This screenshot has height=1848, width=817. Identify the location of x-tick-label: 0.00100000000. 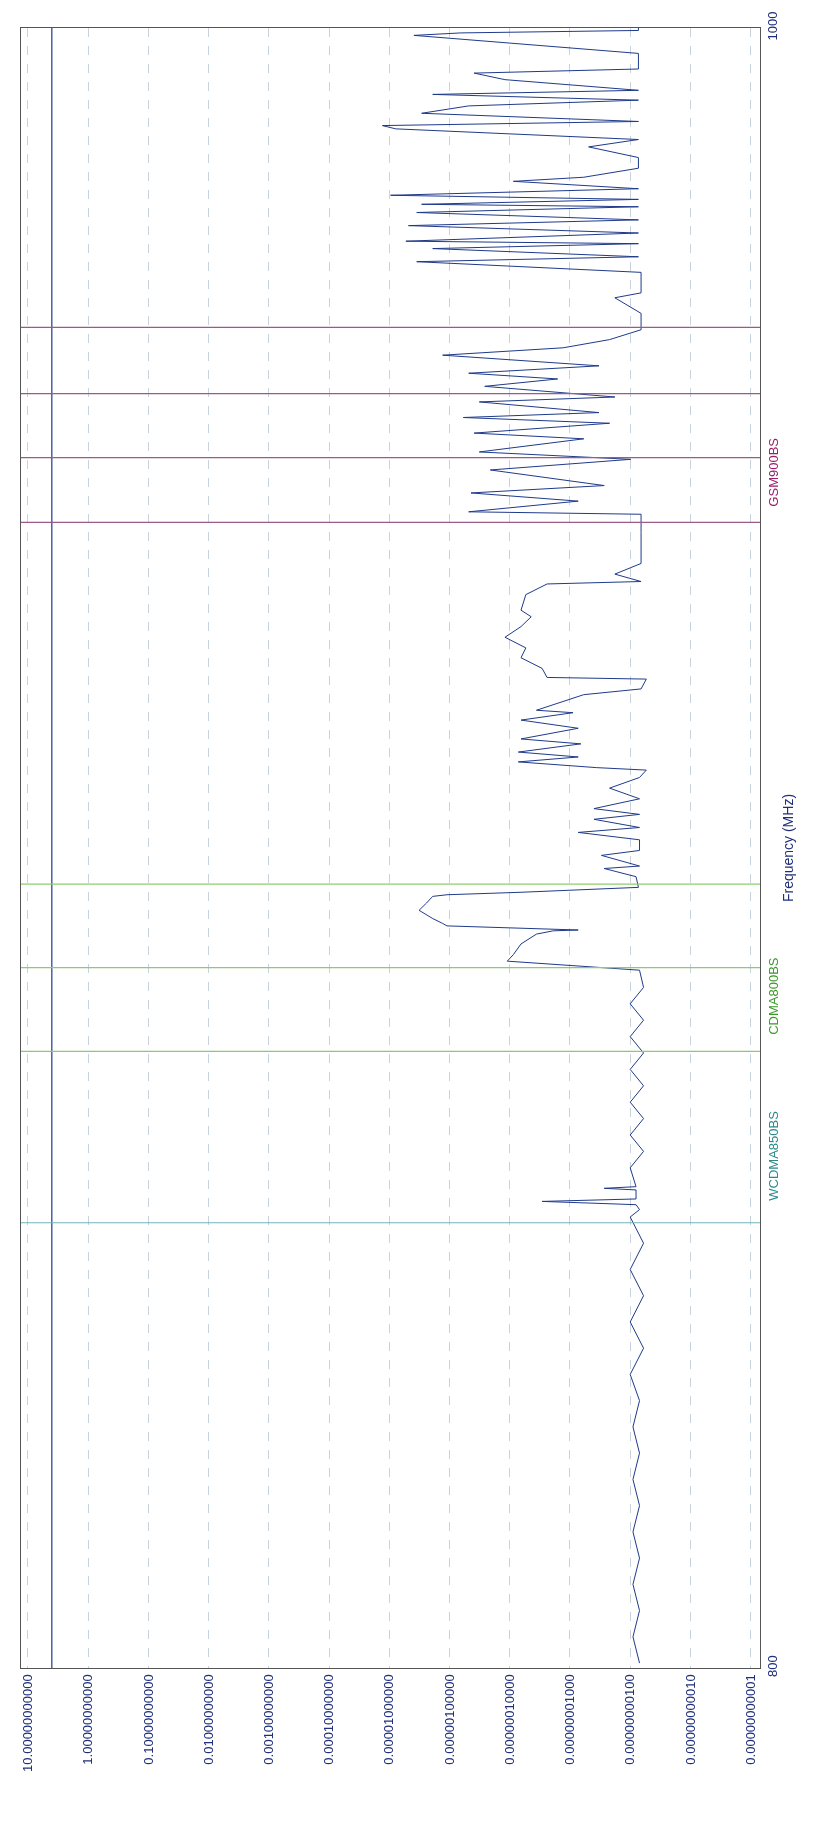
(269, 1719).